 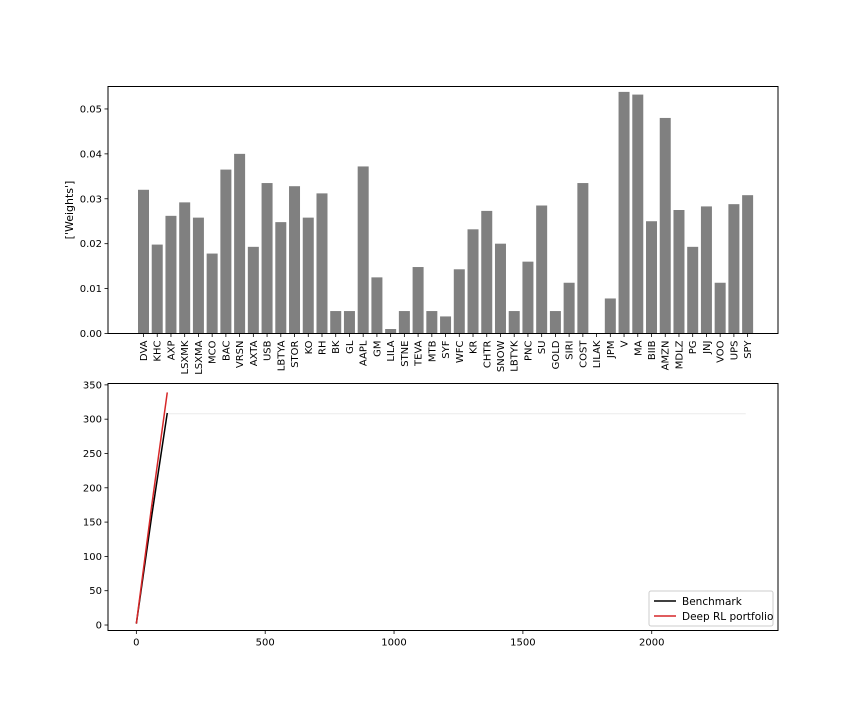 What do you see at coordinates (377, 305) in the screenshot?
I see `bar-gm` at bounding box center [377, 305].